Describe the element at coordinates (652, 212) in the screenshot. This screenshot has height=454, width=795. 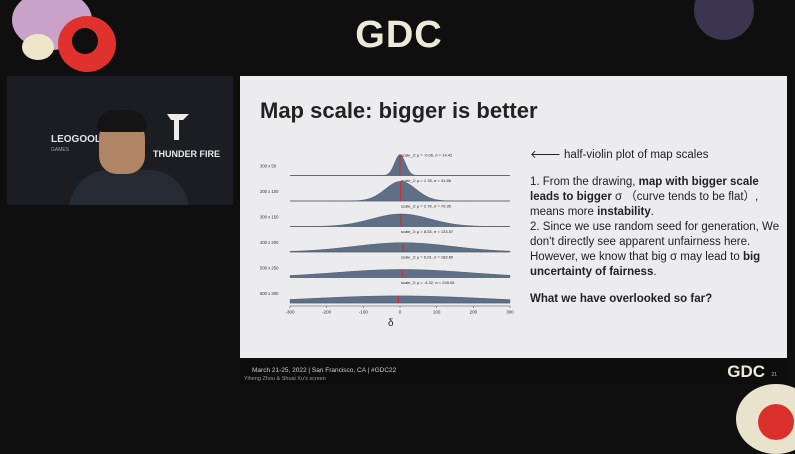
I see `point-1-e: .` at that location.